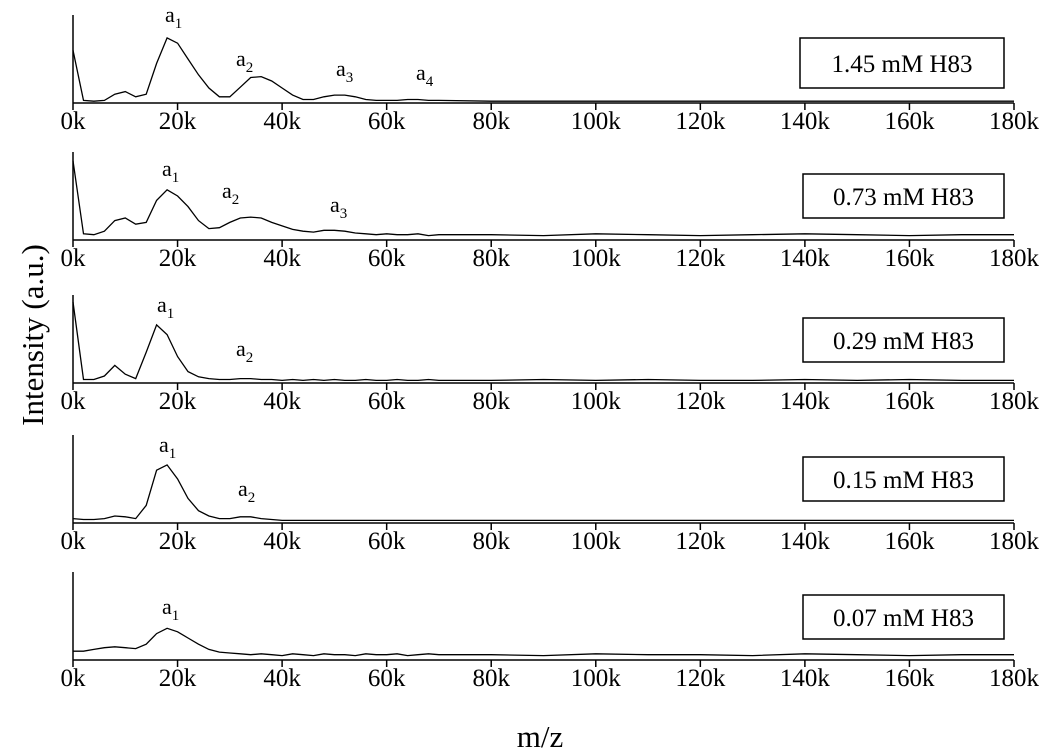  Describe the element at coordinates (32, 335) in the screenshot. I see `y-axis-label: Intensity (a.u.)` at that location.